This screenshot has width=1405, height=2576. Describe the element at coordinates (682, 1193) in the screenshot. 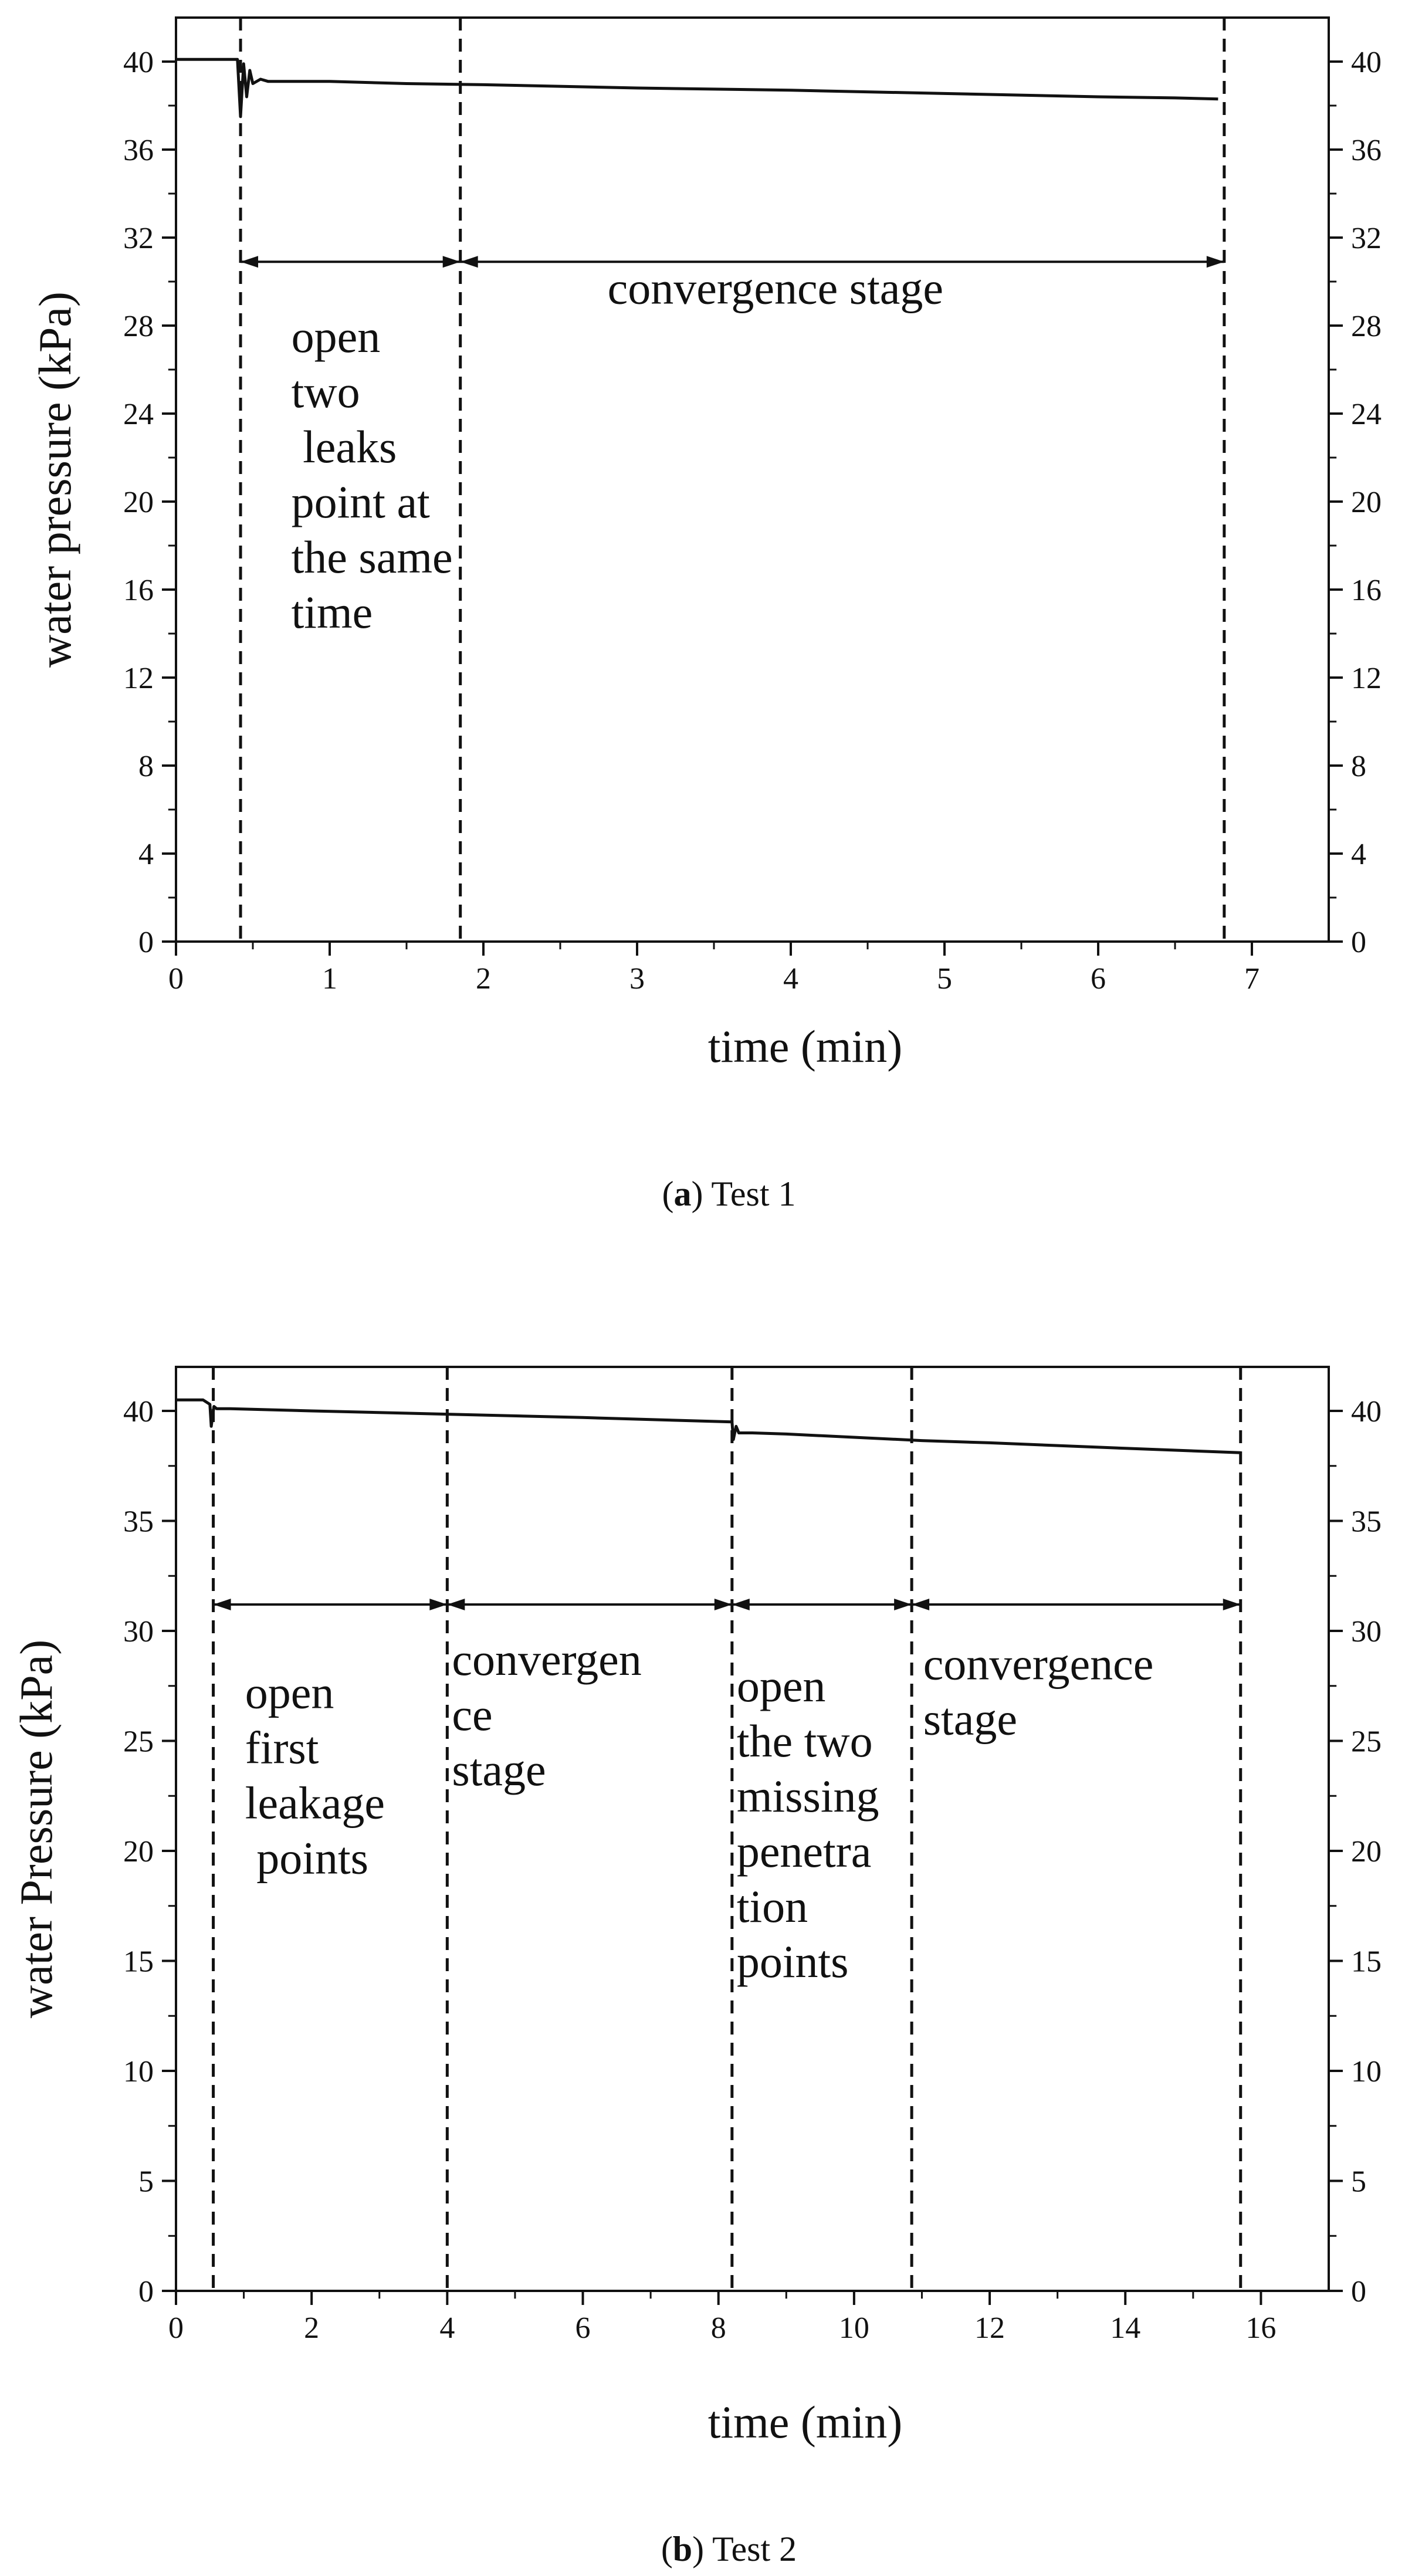

I see `caption-part: a` at that location.